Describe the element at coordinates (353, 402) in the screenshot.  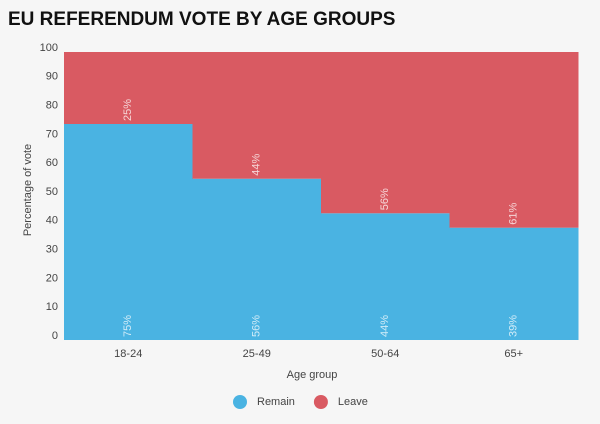
I see `legend-label: Leave` at that location.